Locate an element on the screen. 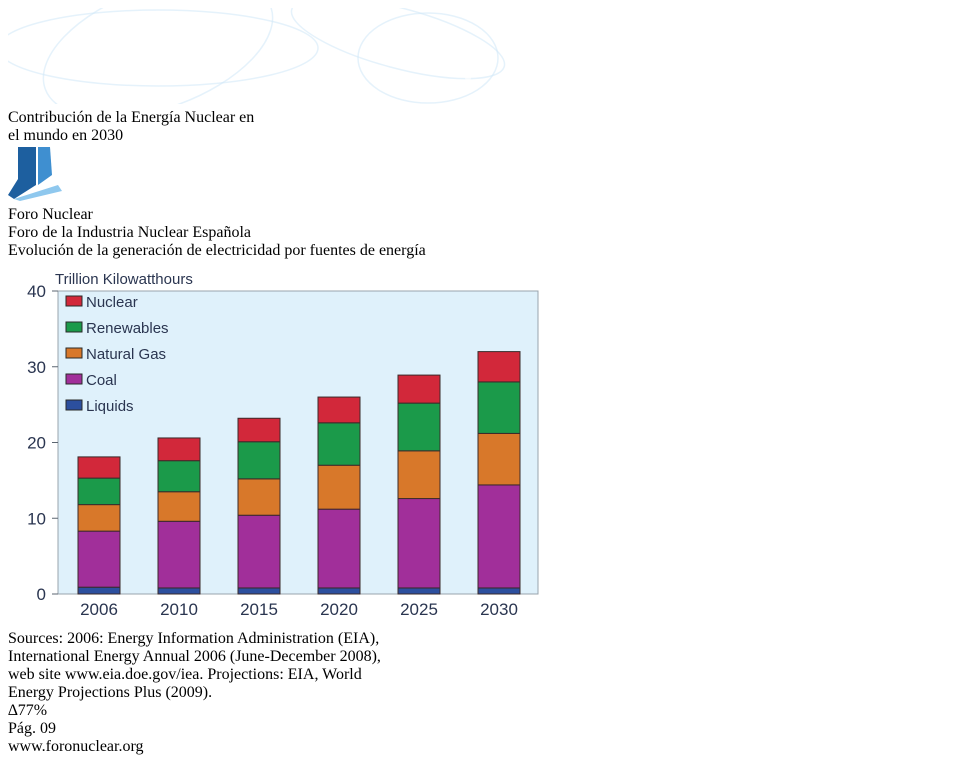  page-number: Pág. 09 is located at coordinates (480, 729).